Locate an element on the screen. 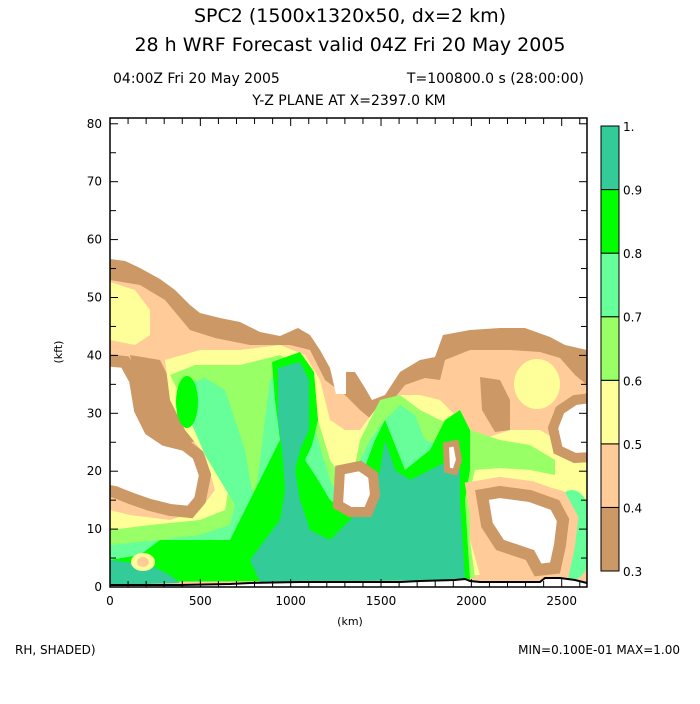  x-tick-label: 2000 is located at coordinates (471, 601).